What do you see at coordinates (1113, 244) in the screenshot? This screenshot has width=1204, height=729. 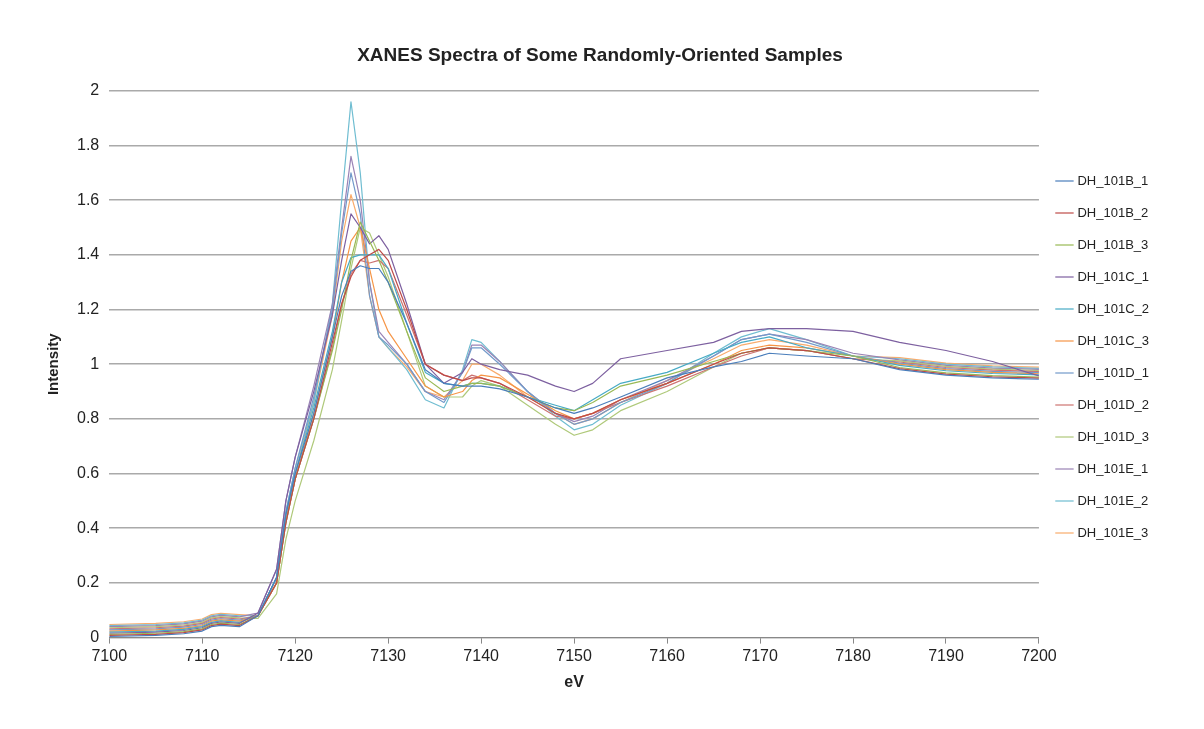 I see `legend-label: DH_101B_3` at bounding box center [1113, 244].